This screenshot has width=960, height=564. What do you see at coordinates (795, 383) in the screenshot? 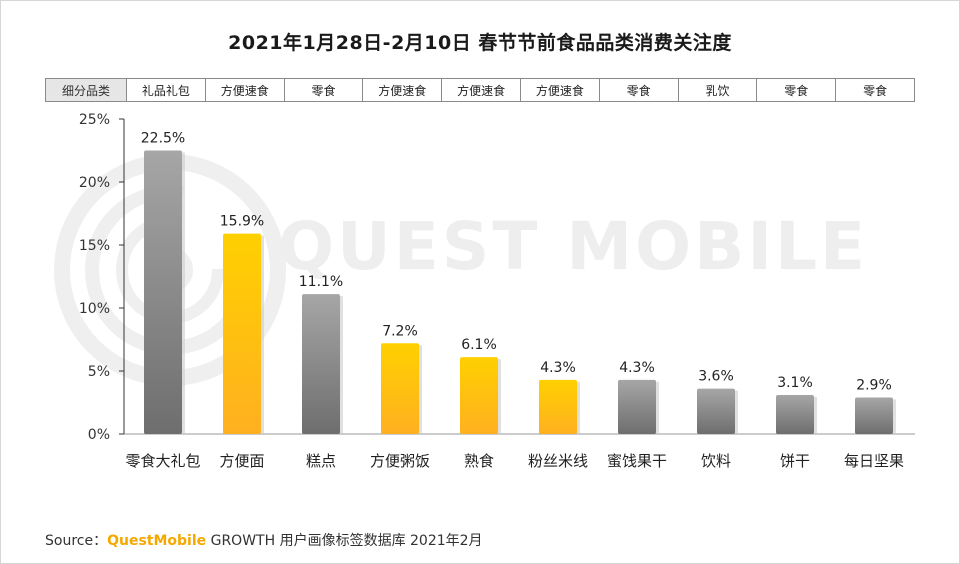
I see `data-label: 3.1%` at bounding box center [795, 383].